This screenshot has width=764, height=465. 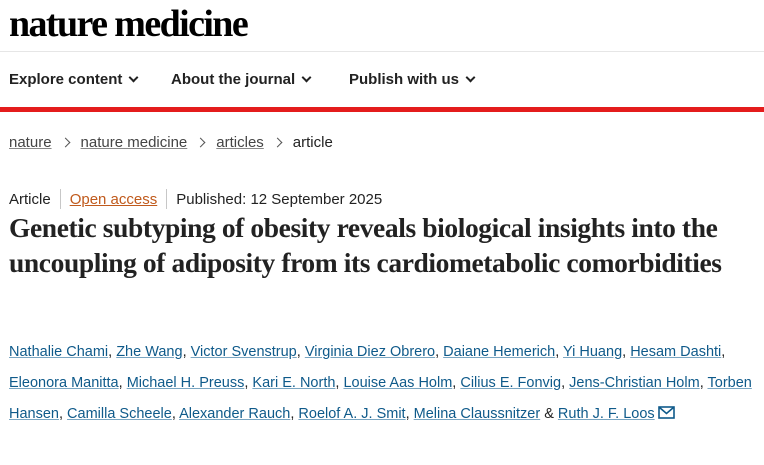 I want to click on author-link: Victor Svenstrup, so click(x=243, y=352).